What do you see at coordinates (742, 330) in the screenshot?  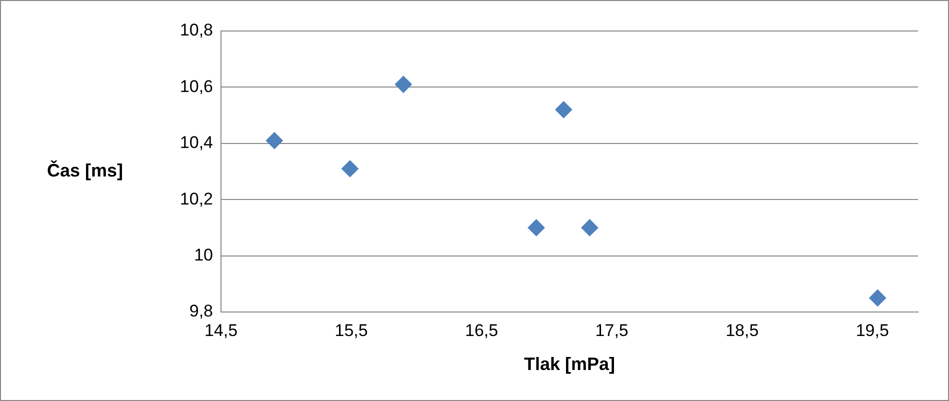 I see `x-tick-label: 18,5` at bounding box center [742, 330].